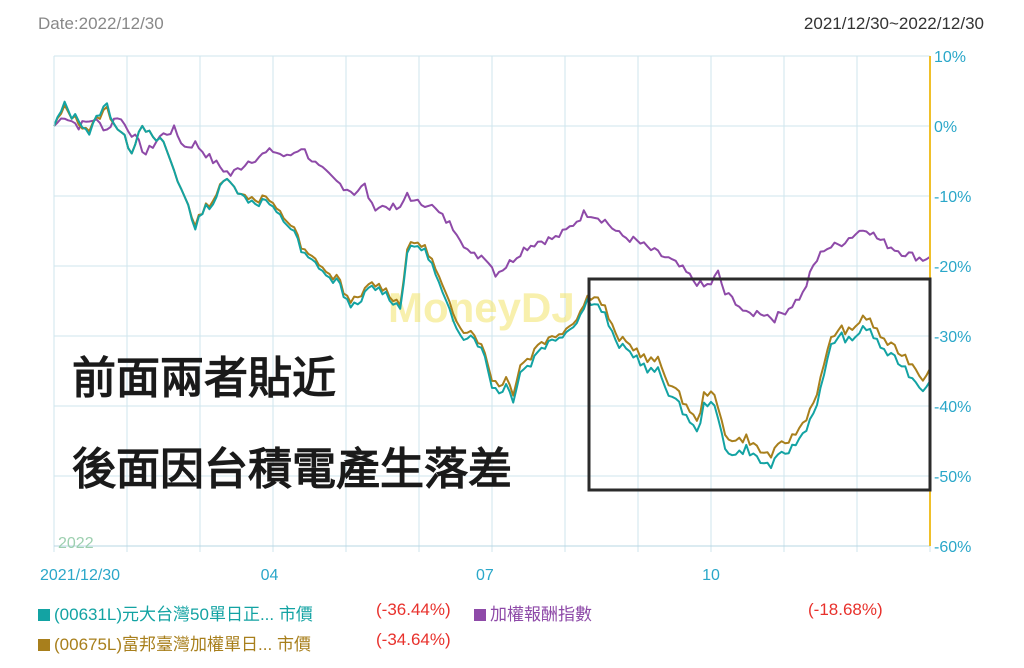 This screenshot has height=668, width=1024. Describe the element at coordinates (541, 614) in the screenshot. I see `legend-label-index: 加權報酬指數` at that location.